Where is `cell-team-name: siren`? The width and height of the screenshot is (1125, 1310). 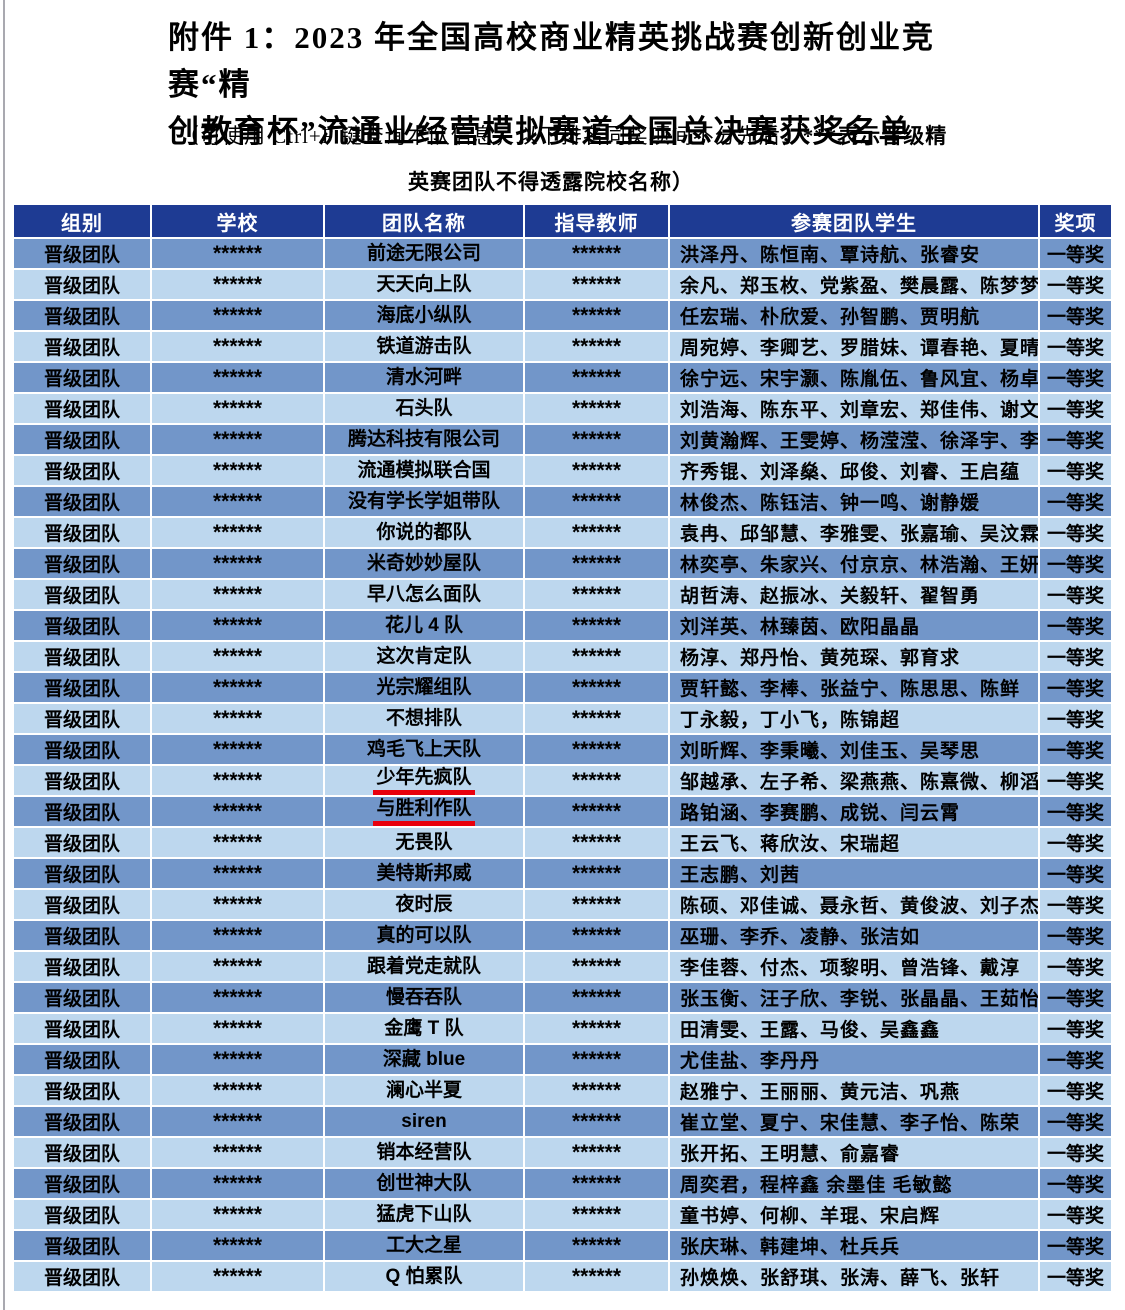
cell-team-name: siren is located at coordinates (424, 1121).